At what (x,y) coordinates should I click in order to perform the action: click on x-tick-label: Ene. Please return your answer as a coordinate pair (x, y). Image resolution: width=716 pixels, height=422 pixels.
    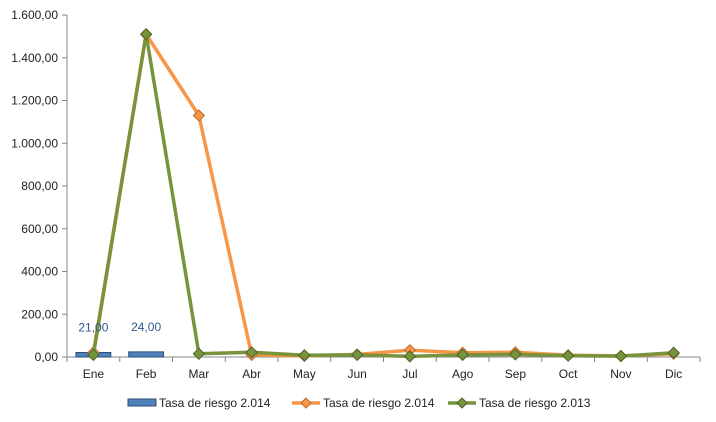
    Looking at the image, I should click on (94, 374).